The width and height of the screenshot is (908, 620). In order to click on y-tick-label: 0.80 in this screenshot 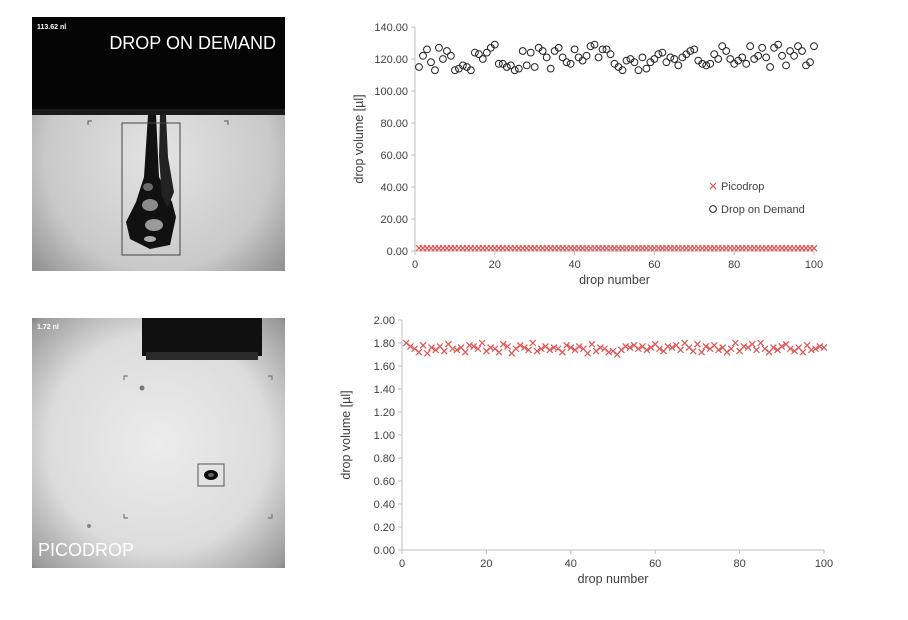, I will do `click(384, 459)`.